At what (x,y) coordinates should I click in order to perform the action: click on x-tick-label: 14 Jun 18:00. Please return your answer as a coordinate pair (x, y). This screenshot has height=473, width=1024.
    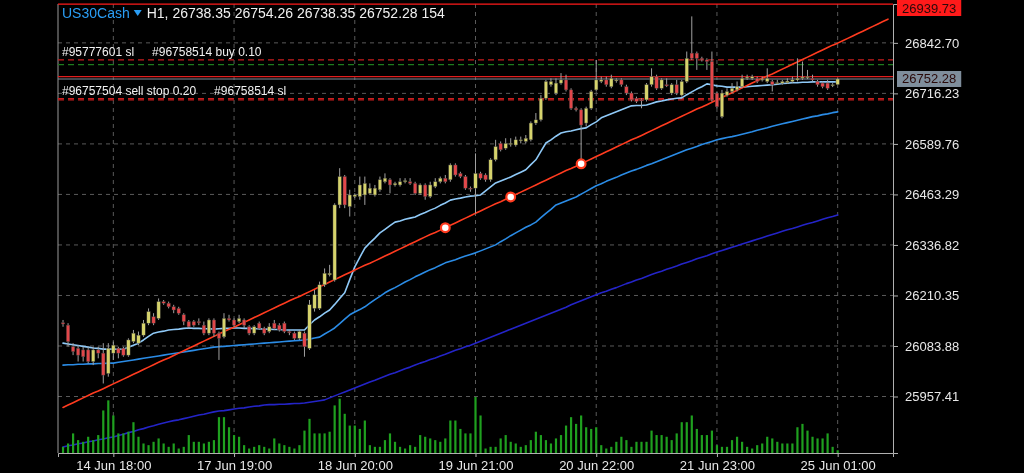
    Looking at the image, I should click on (114, 465).